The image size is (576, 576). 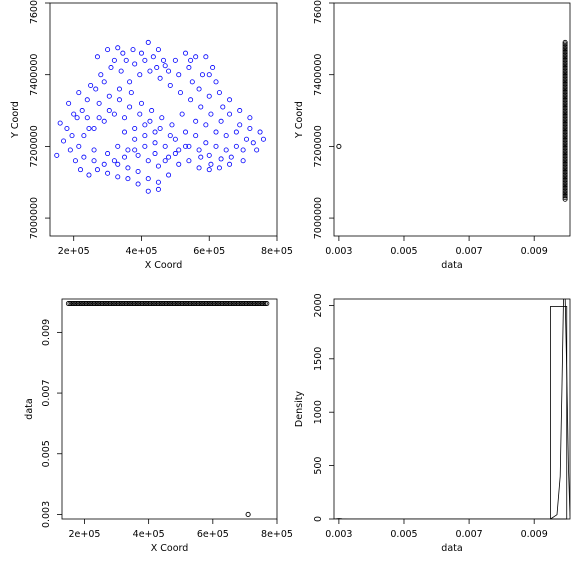 What do you see at coordinates (318, 519) in the screenshot?
I see `y-tick-label: 0` at bounding box center [318, 519].